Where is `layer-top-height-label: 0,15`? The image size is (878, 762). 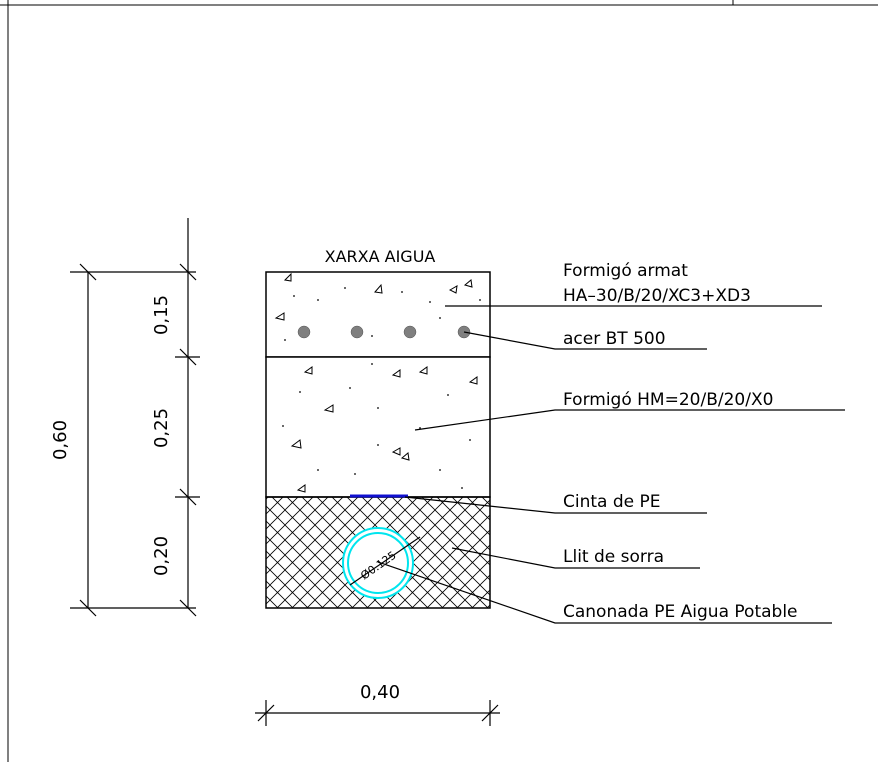 layer-top-height-label: 0,15 is located at coordinates (161, 315).